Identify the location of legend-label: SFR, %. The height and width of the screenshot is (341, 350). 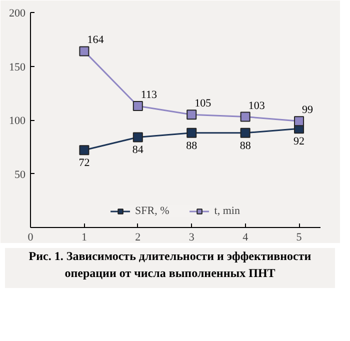
(152, 211).